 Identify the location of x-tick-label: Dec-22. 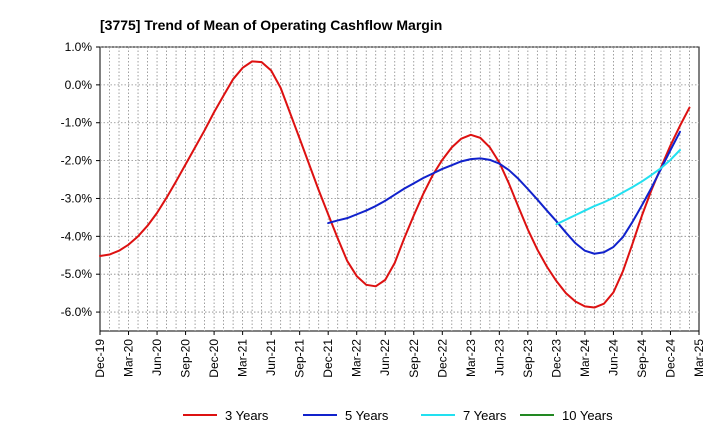
(442, 358).